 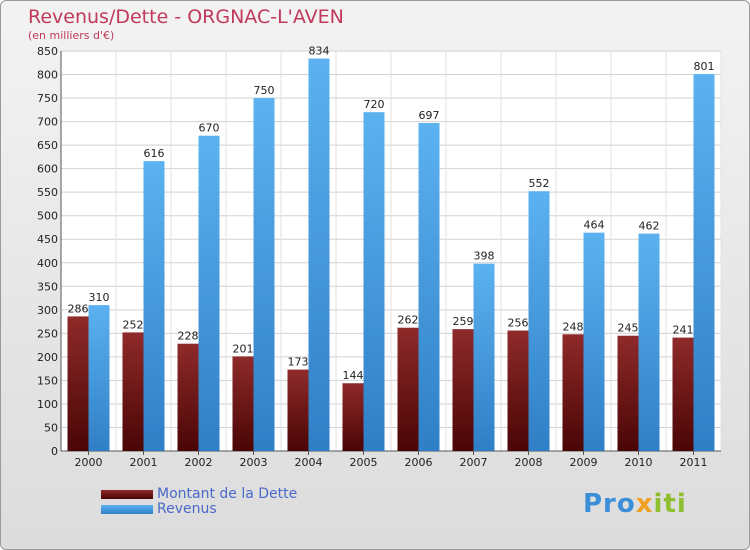 I want to click on legend-label-revenue: Revenus, so click(x=187, y=509).